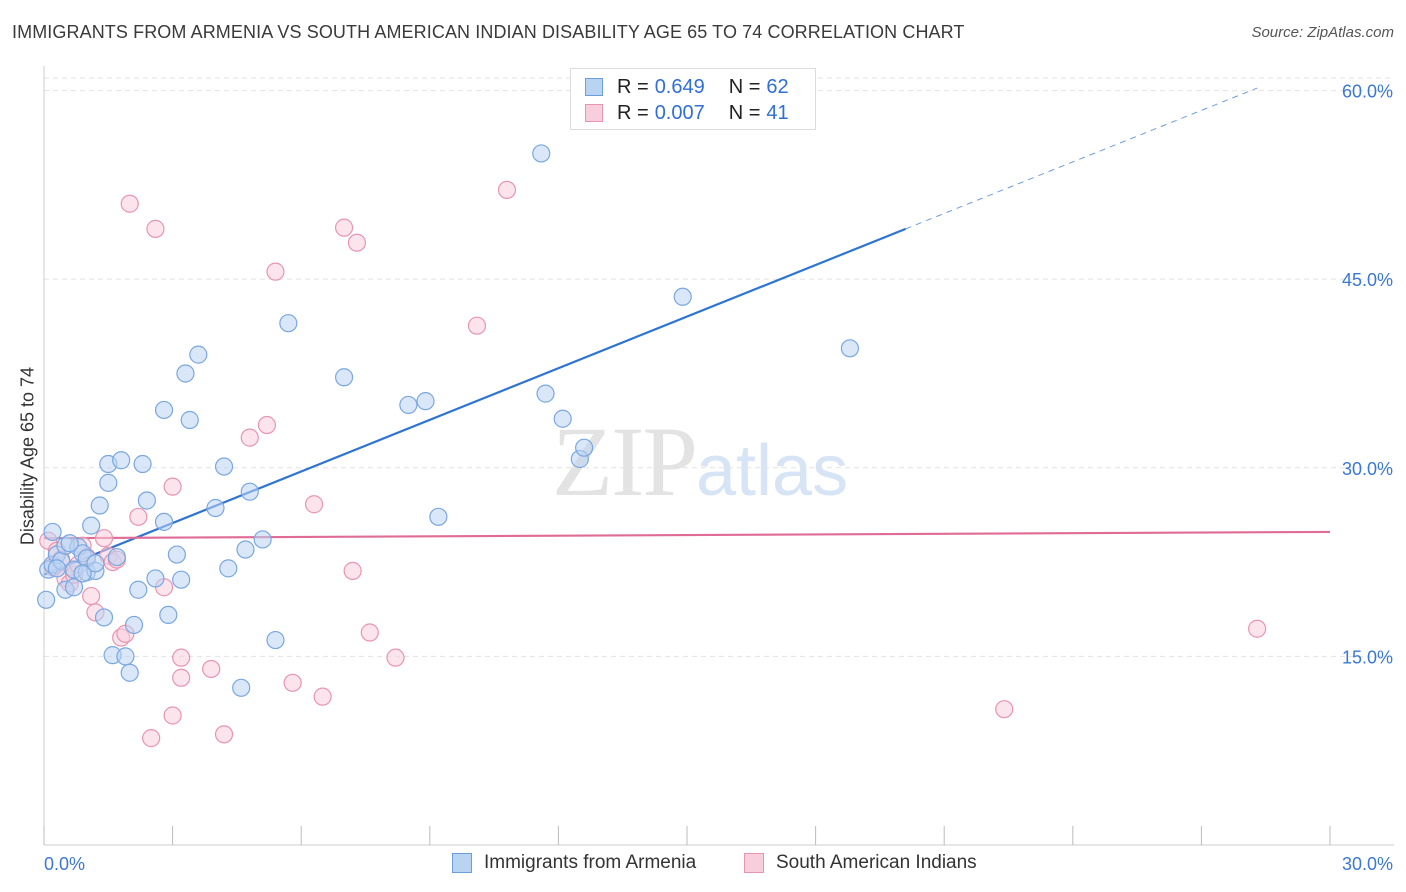 Image resolution: width=1406 pixels, height=892 pixels. I want to click on r-value: 0.649, so click(679, 86).